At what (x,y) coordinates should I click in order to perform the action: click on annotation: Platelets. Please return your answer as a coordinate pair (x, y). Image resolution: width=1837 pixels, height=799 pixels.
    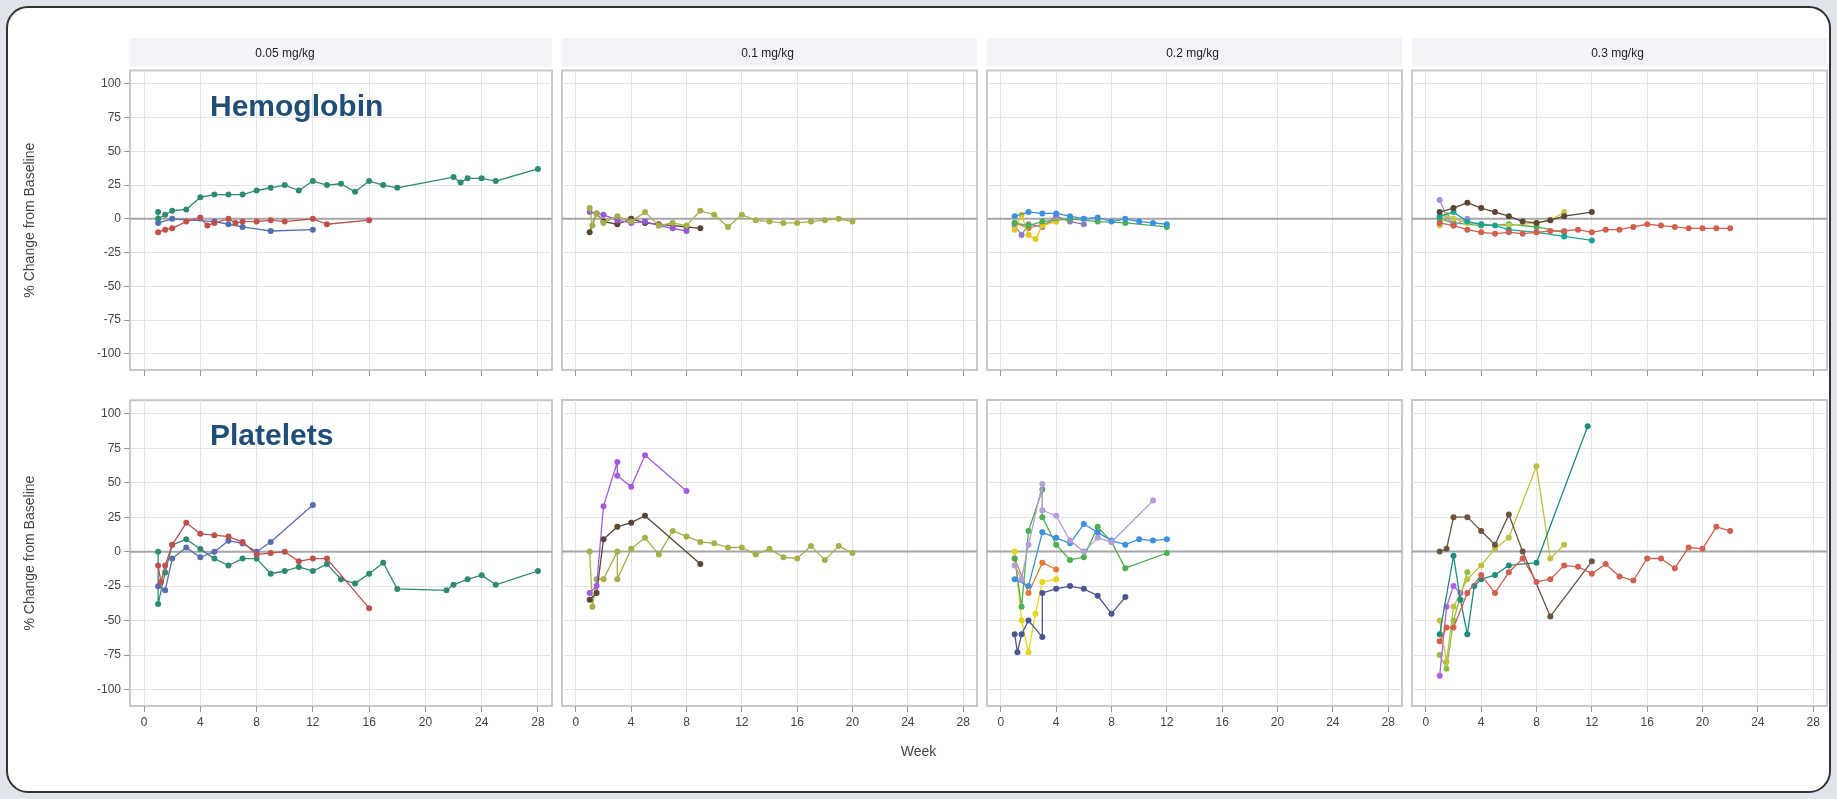
    Looking at the image, I should click on (272, 435).